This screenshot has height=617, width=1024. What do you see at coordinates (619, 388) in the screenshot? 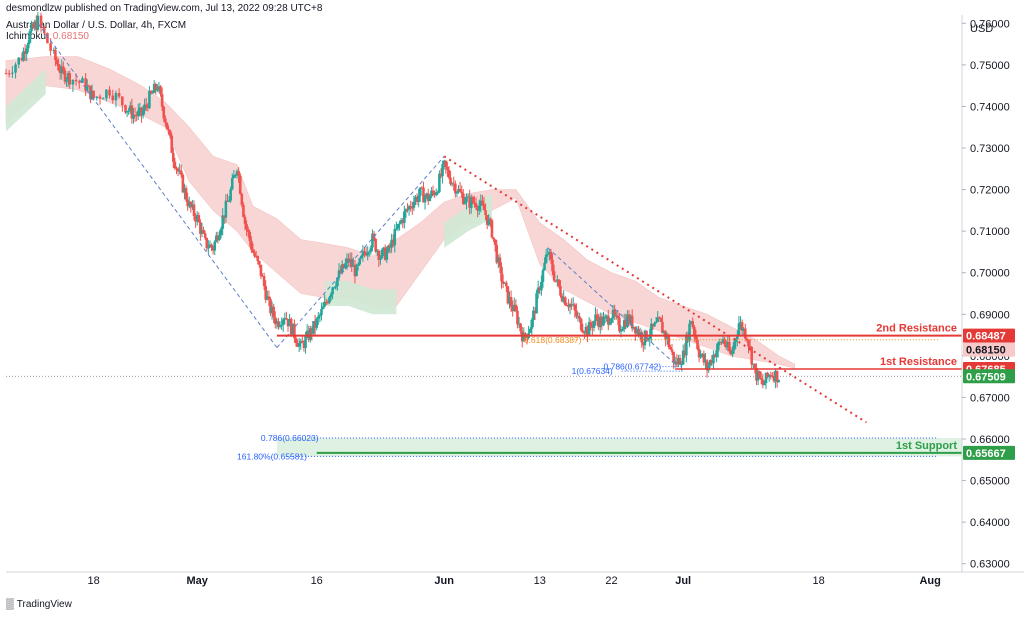
I see `levels: 2nd Resistance 1st Resistance 1st Support` at bounding box center [619, 388].